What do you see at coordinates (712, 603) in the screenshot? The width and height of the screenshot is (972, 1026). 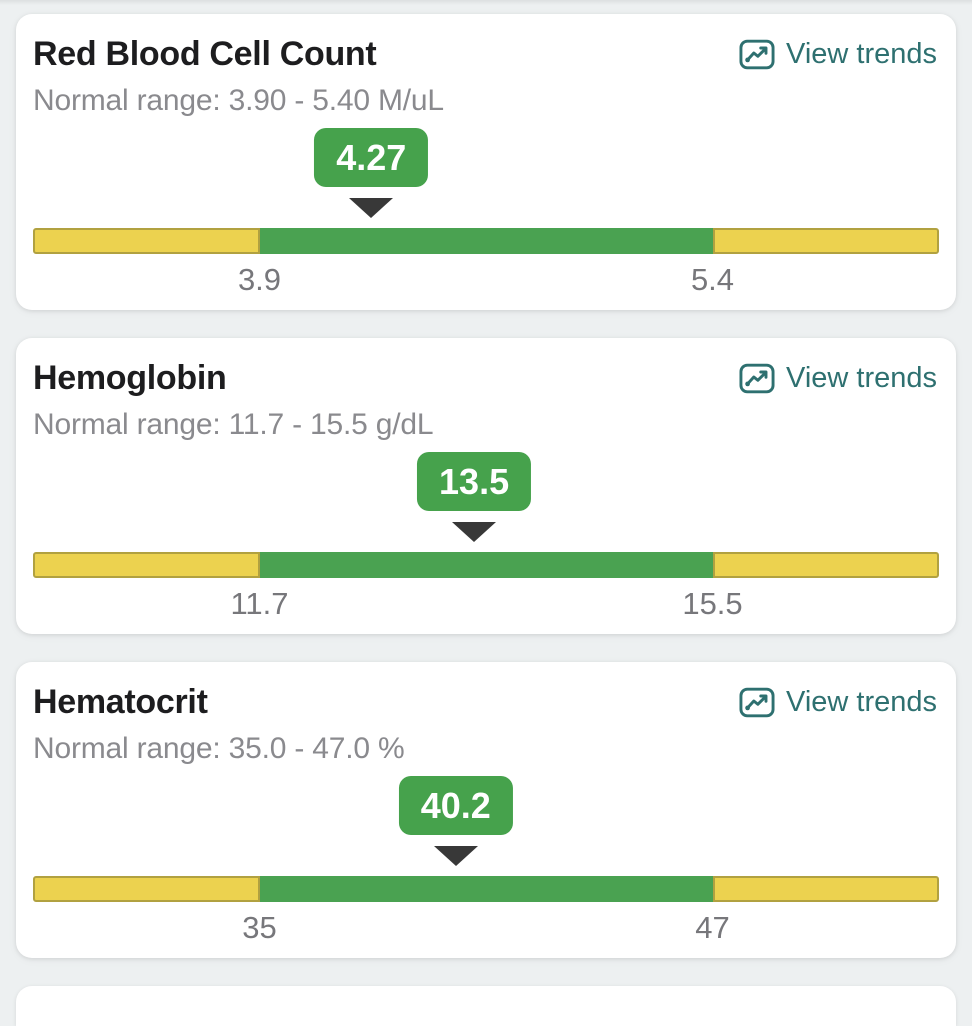 I see `range-high-label: 15.5` at bounding box center [712, 603].